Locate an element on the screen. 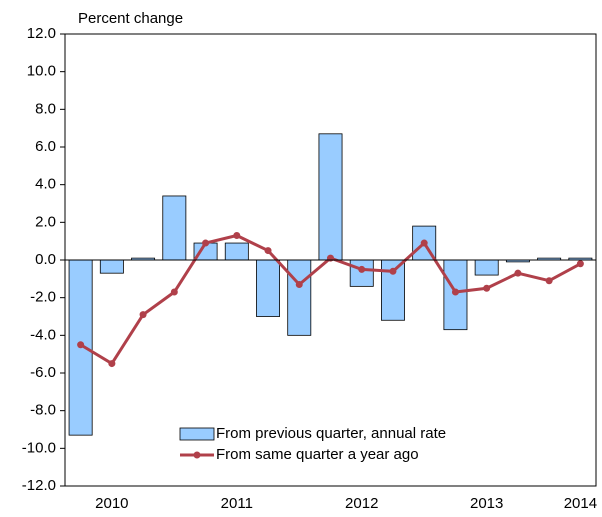 This screenshot has width=602, height=517. legend-label: From previous quarter, annual rate is located at coordinates (331, 433).